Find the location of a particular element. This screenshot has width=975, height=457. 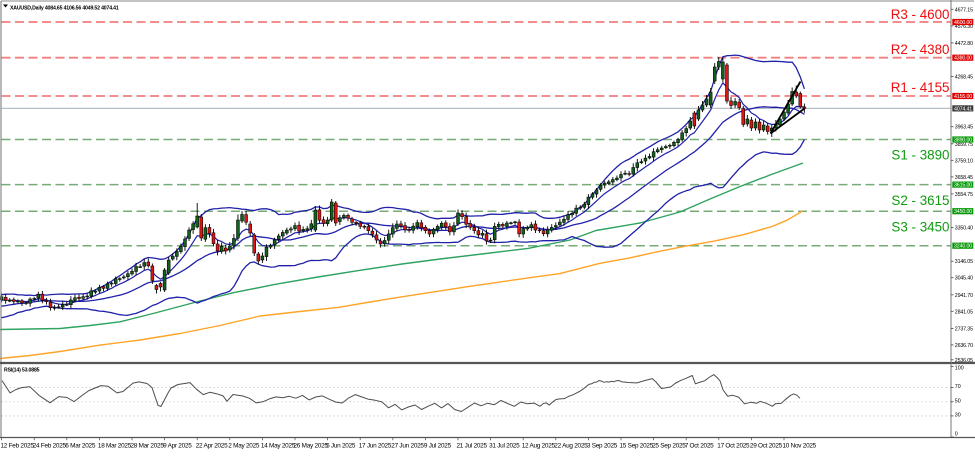

svg-text: 7 Oct 2025 is located at coordinates (699, 446).